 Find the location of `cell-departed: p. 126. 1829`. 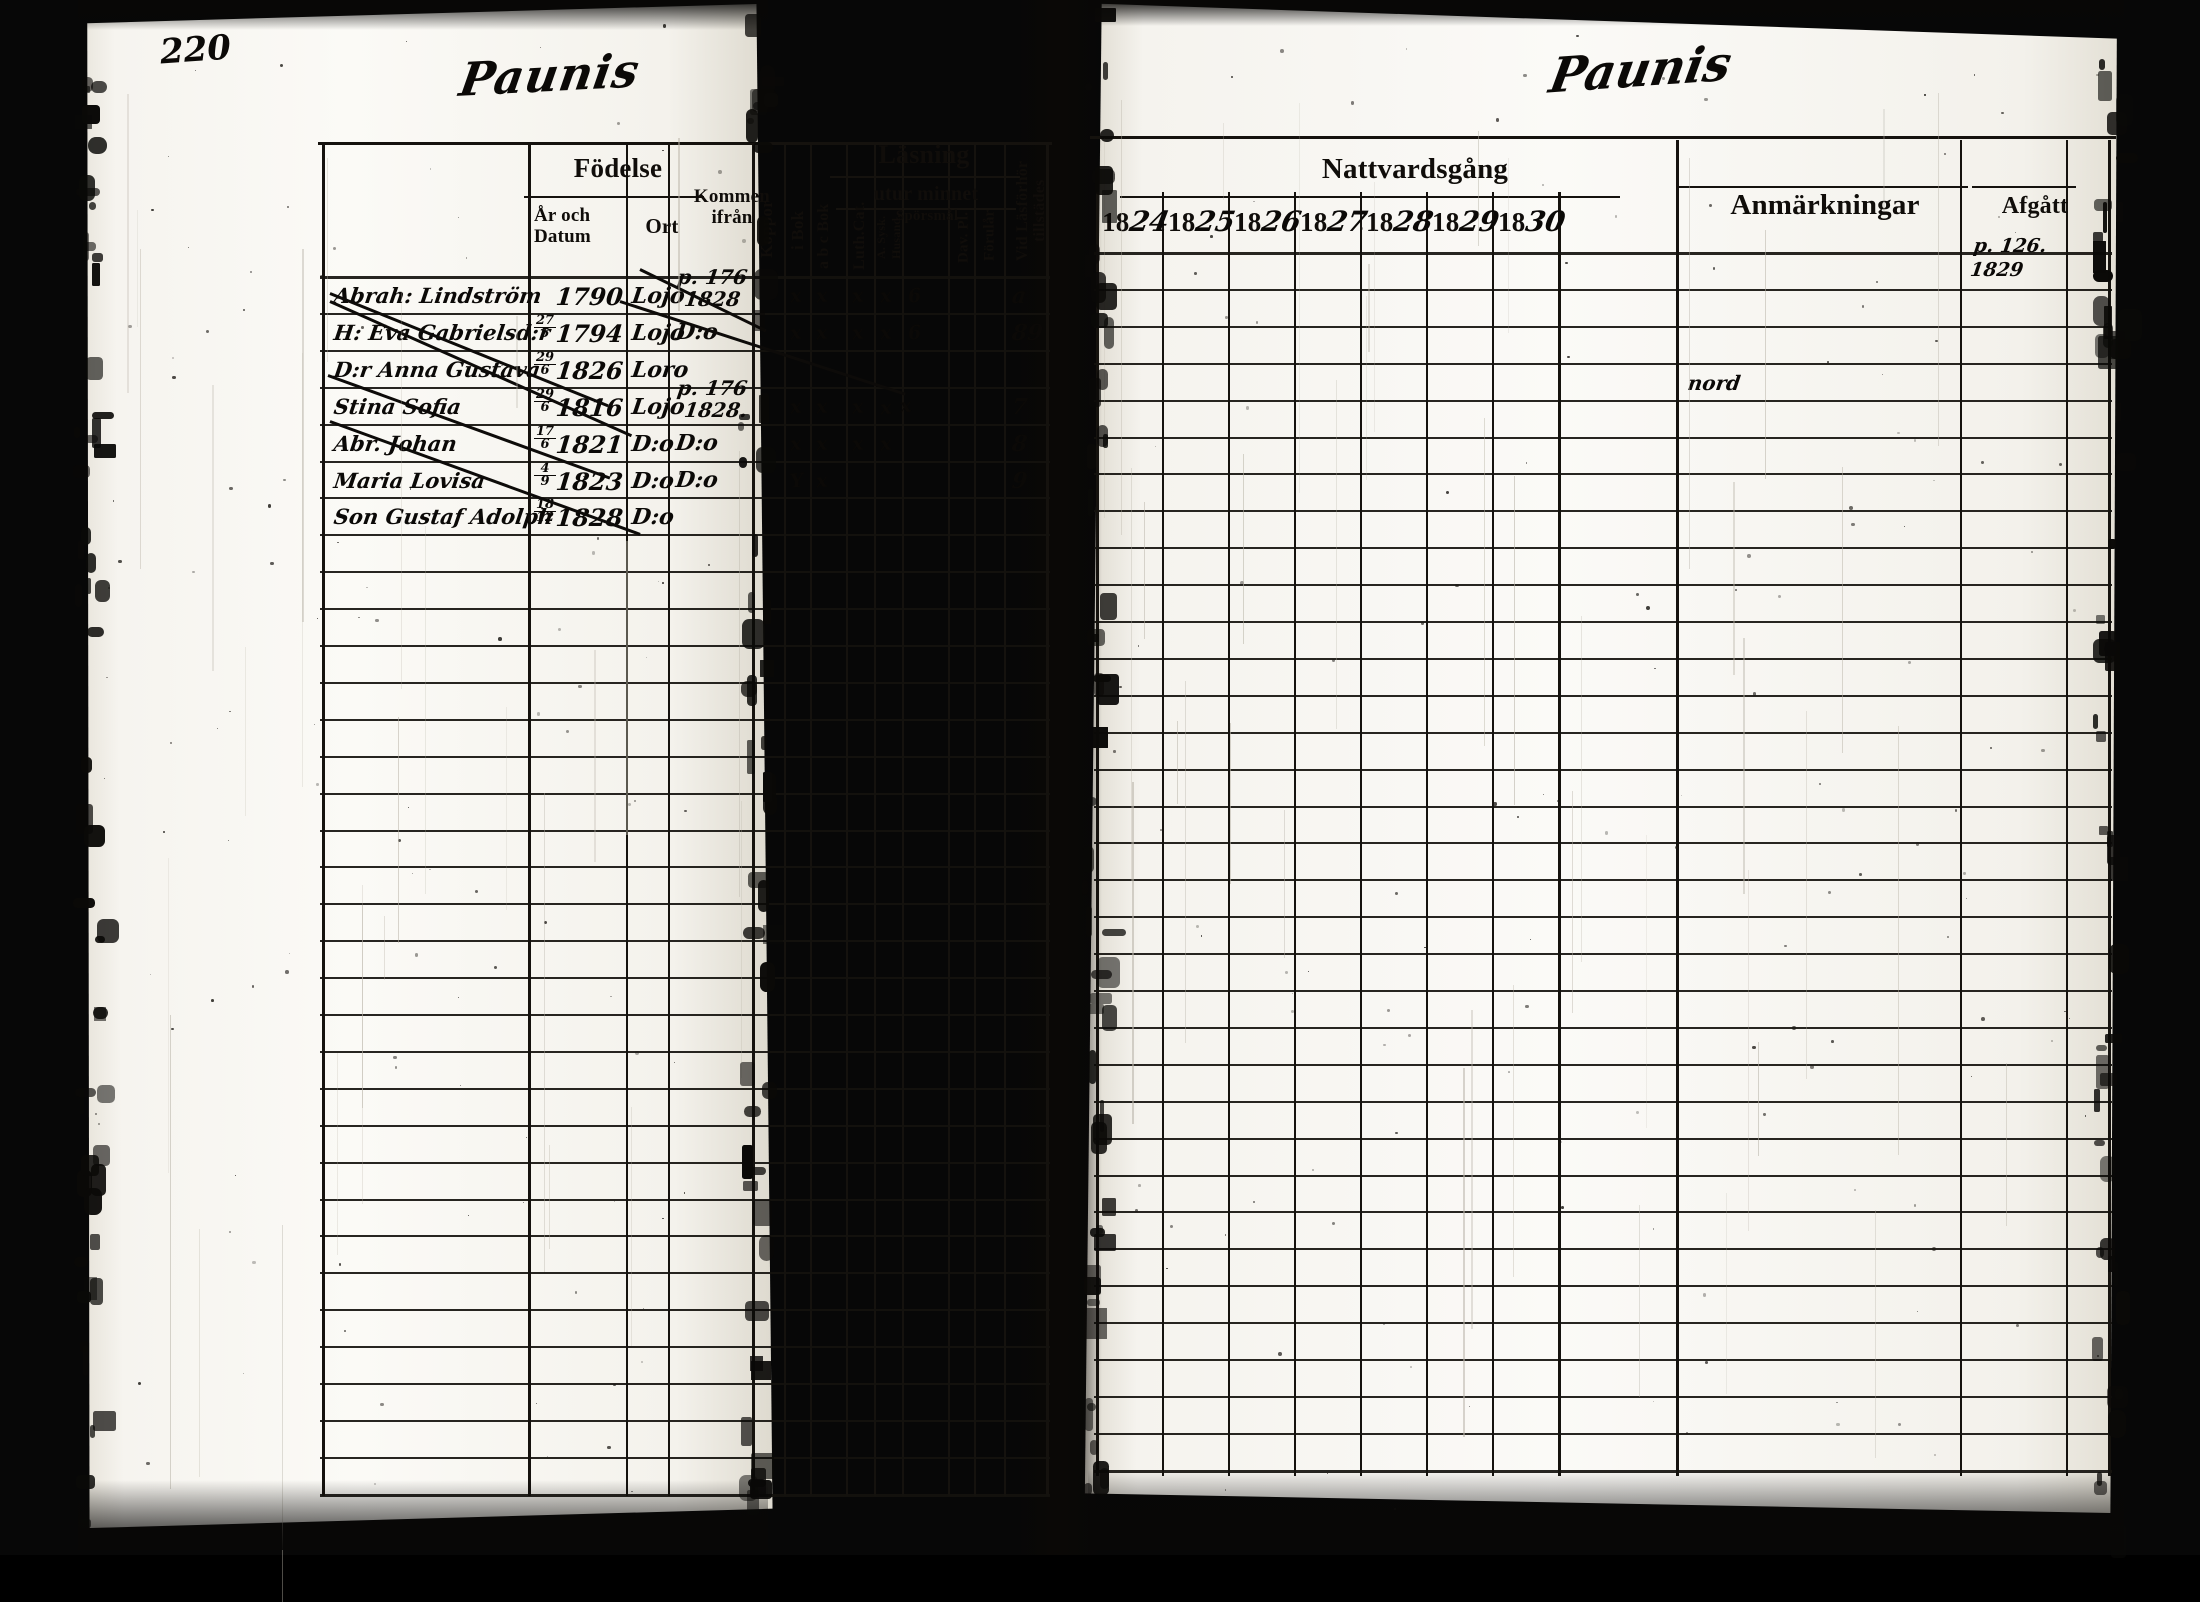

cell-departed: p. 126. 1829 is located at coordinates (2008, 258).